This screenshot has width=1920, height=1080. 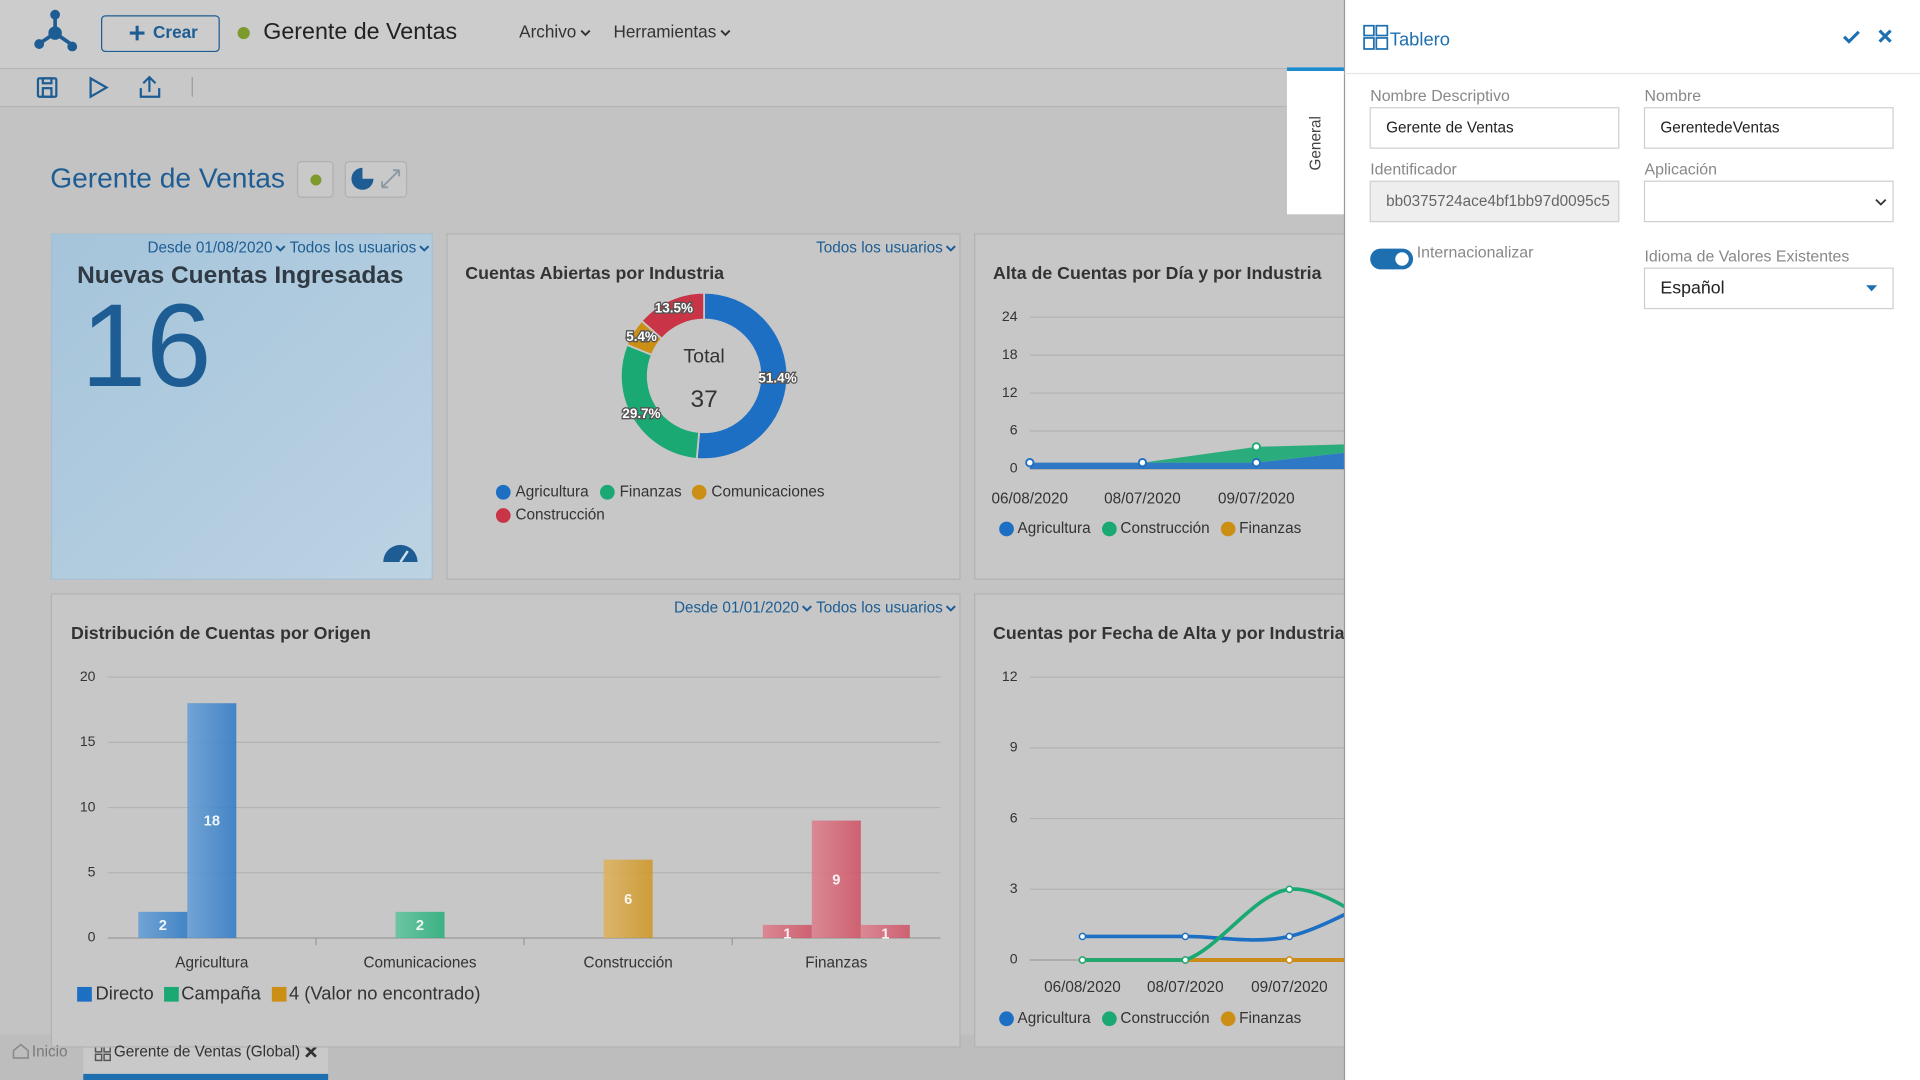 What do you see at coordinates (736, 608) in the screenshot?
I see `filter-dropdown: Desde 01/01/2020` at bounding box center [736, 608].